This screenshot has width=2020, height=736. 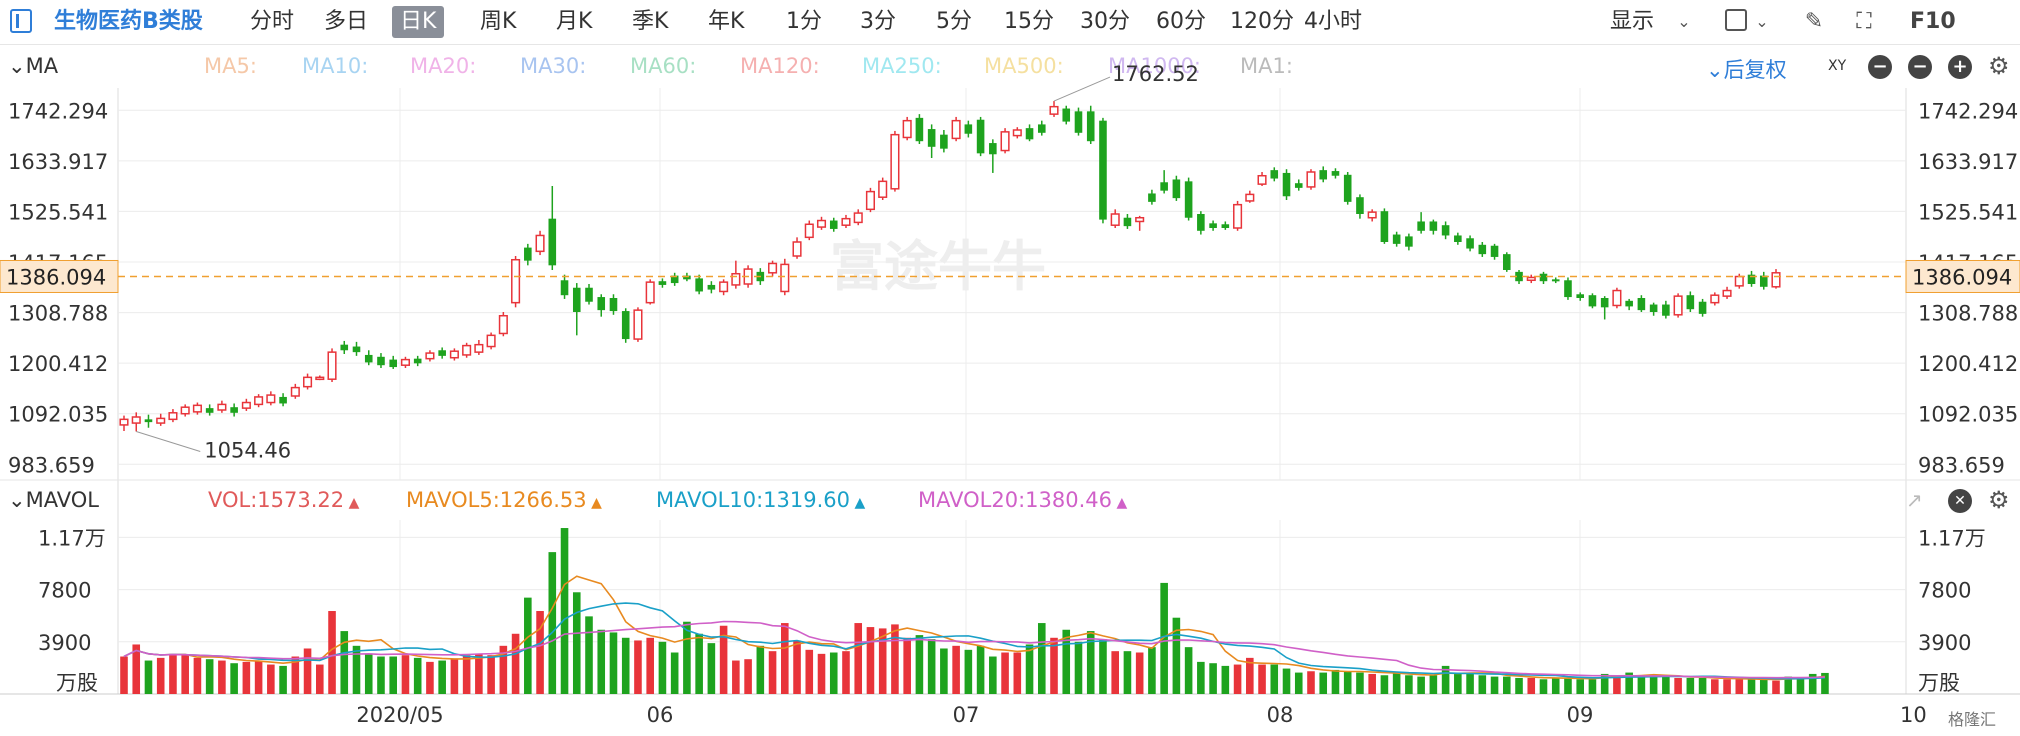 What do you see at coordinates (1914, 500) in the screenshot?
I see `expand-icon: ↗` at bounding box center [1914, 500].